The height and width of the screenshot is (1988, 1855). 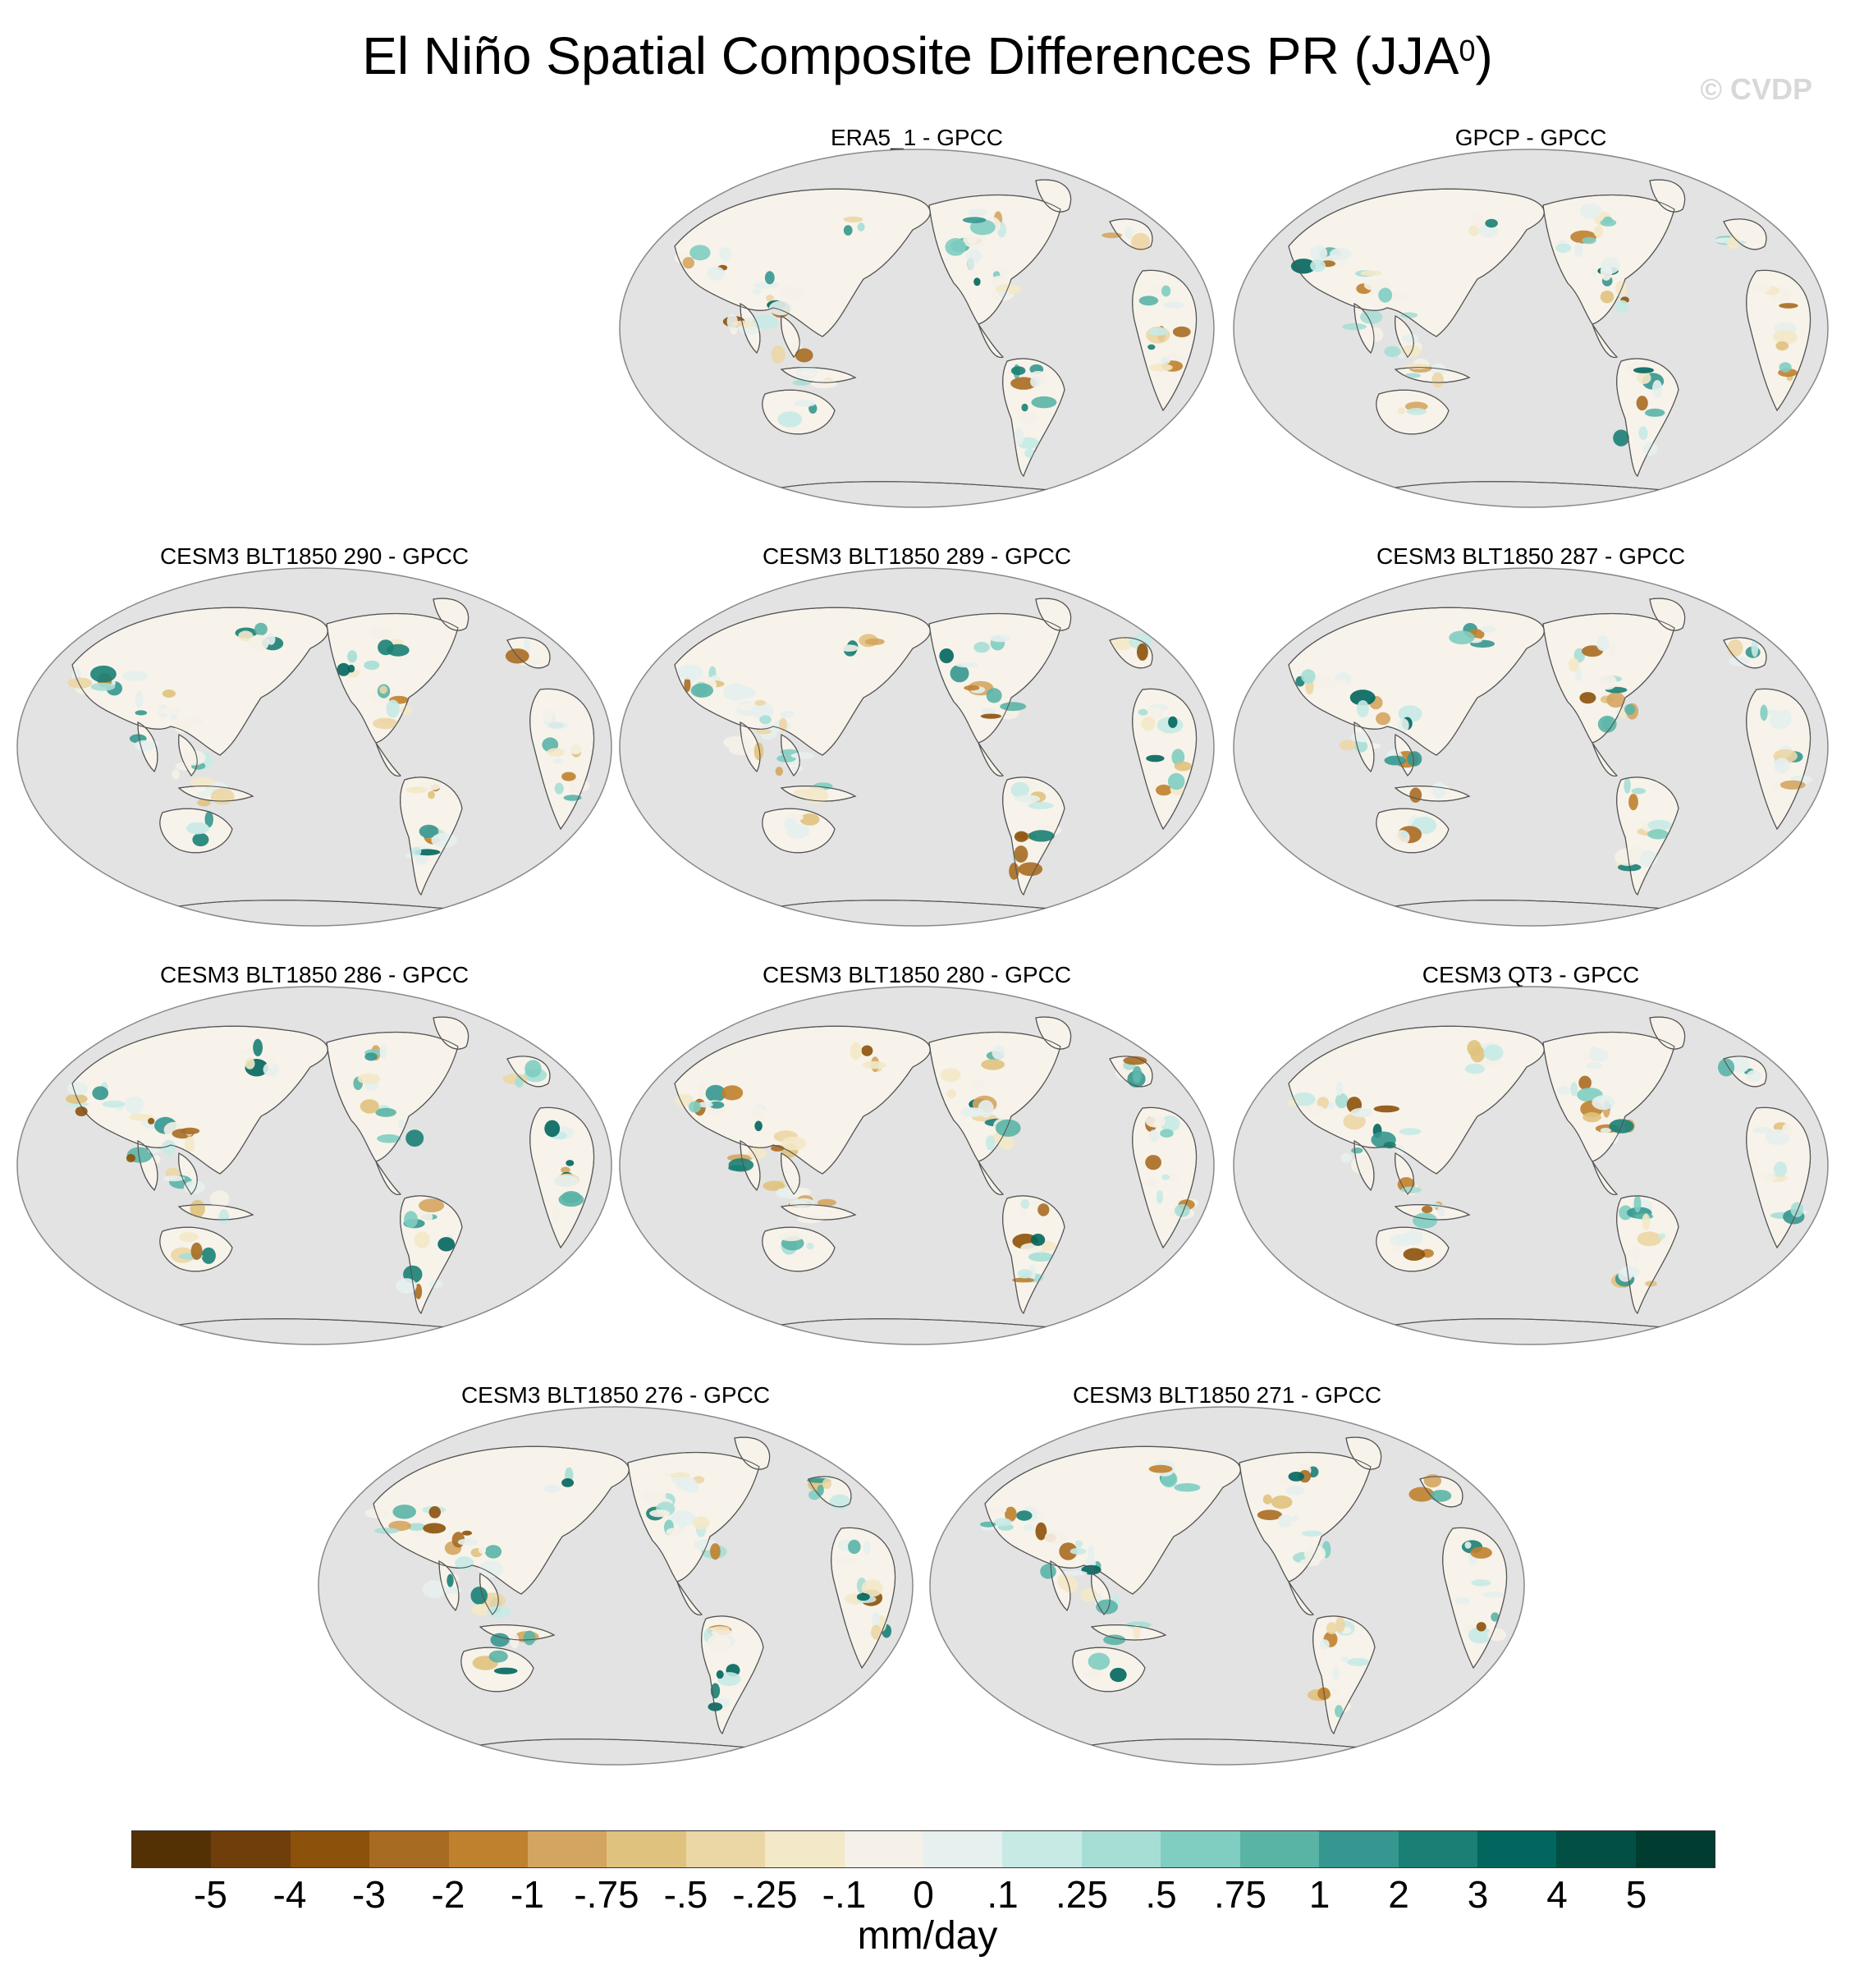 What do you see at coordinates (314, 1165) in the screenshot?
I see `world-map` at bounding box center [314, 1165].